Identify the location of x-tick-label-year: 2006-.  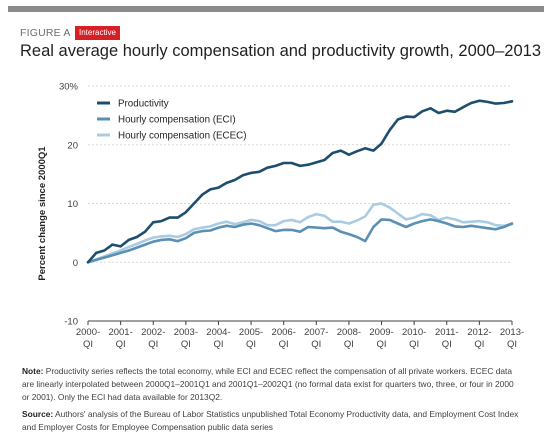
(284, 332).